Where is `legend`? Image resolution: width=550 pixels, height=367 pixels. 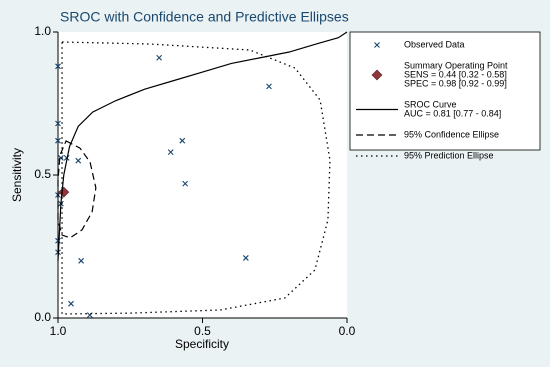
legend is located at coordinates (445, 91).